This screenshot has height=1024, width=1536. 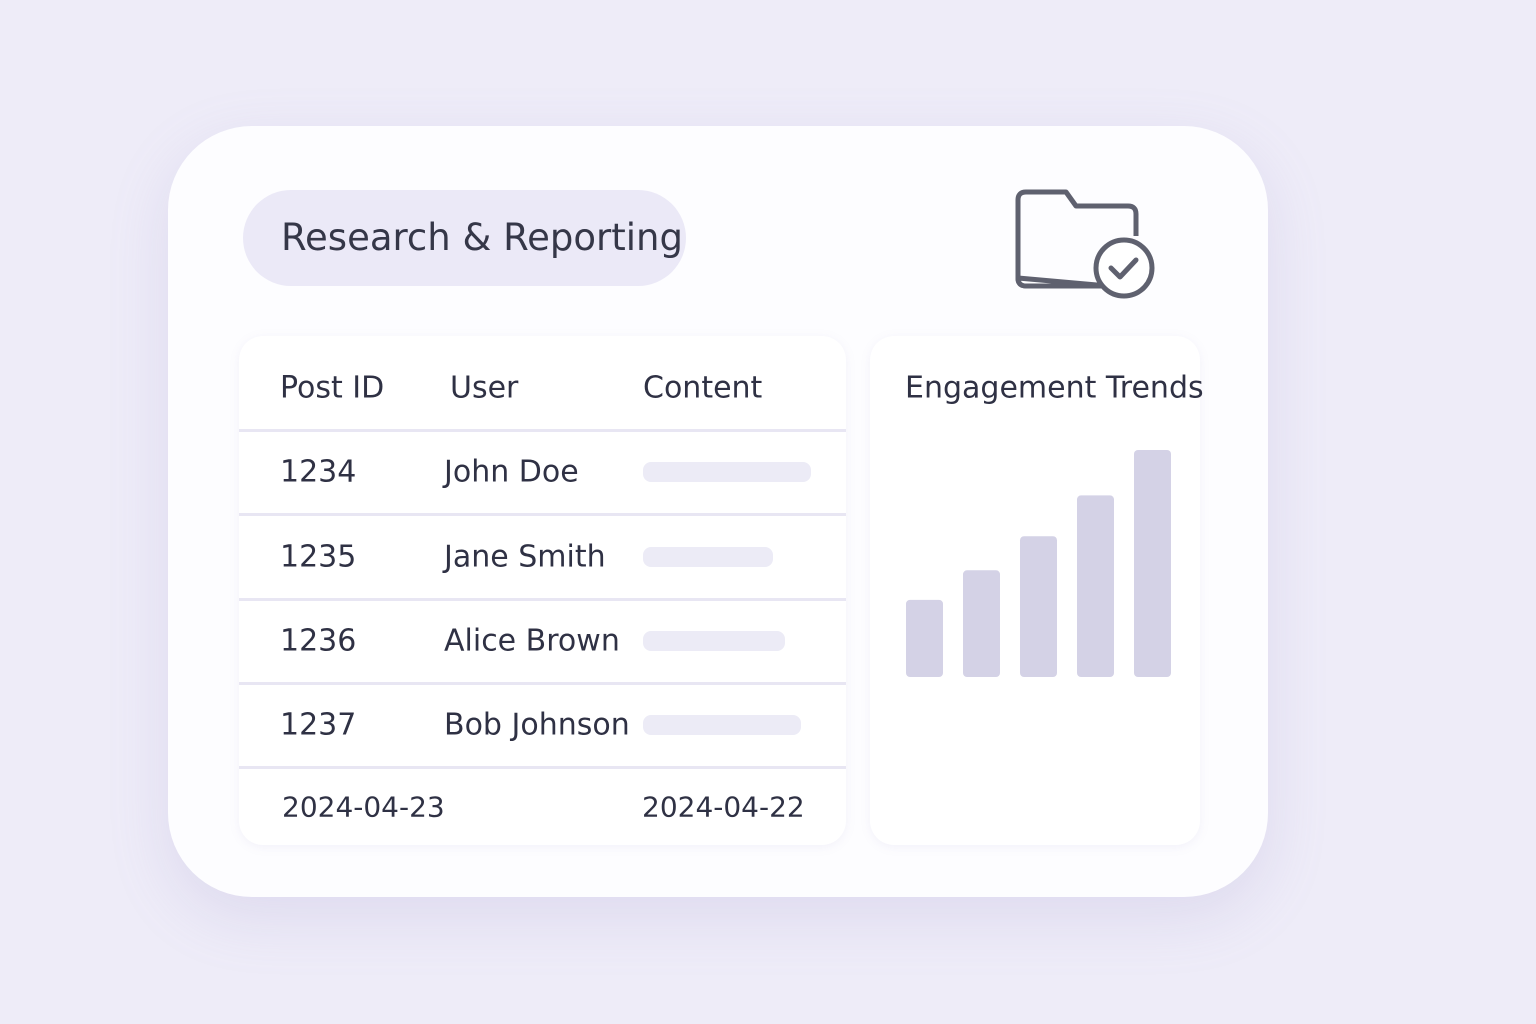 What do you see at coordinates (464, 238) in the screenshot?
I see `section-title: Research & Reporting` at bounding box center [464, 238].